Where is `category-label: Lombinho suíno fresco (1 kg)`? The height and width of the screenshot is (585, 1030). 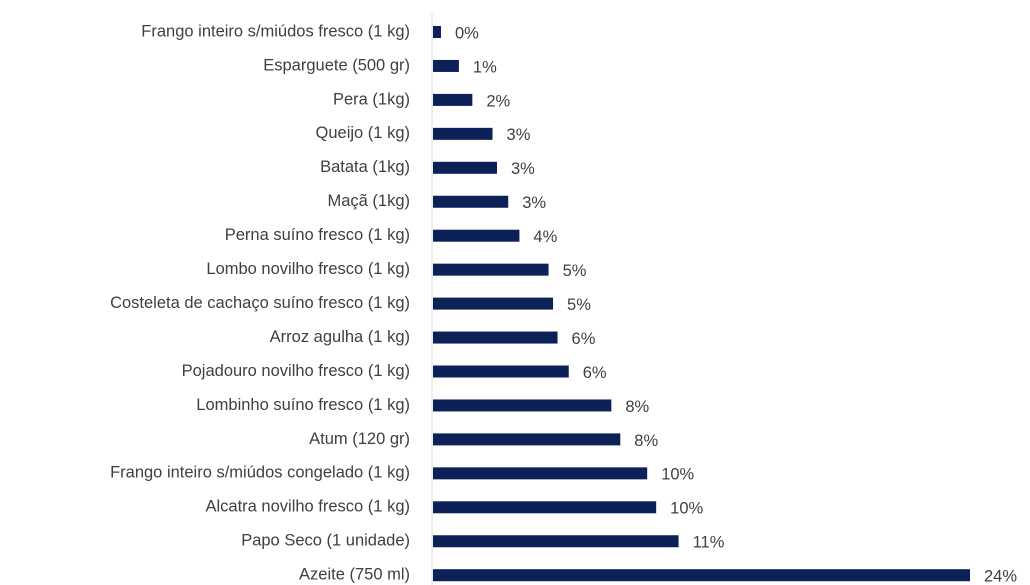
category-label: Lombinho suíno fresco (1 kg) is located at coordinates (303, 405).